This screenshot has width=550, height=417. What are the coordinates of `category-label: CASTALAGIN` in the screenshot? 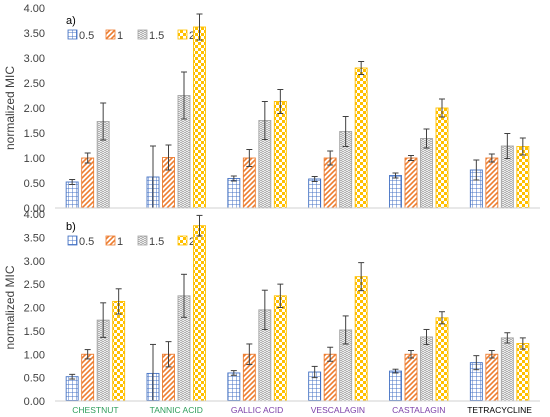 It's located at (418, 410).